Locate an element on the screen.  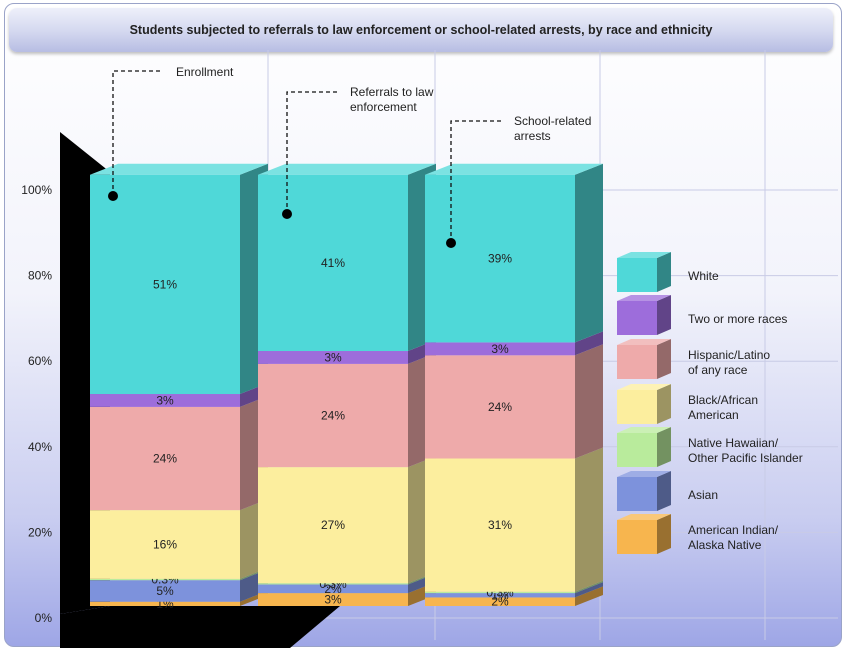
legend-label: American Indian/Alaska Native is located at coordinates (733, 537).